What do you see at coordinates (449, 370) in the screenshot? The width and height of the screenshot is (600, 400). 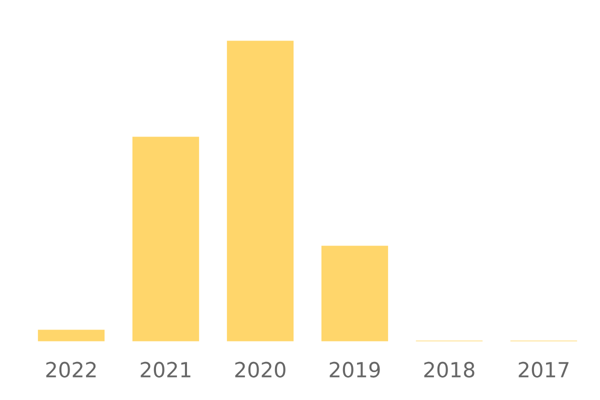 I see `x-tick-label: 2018` at bounding box center [449, 370].